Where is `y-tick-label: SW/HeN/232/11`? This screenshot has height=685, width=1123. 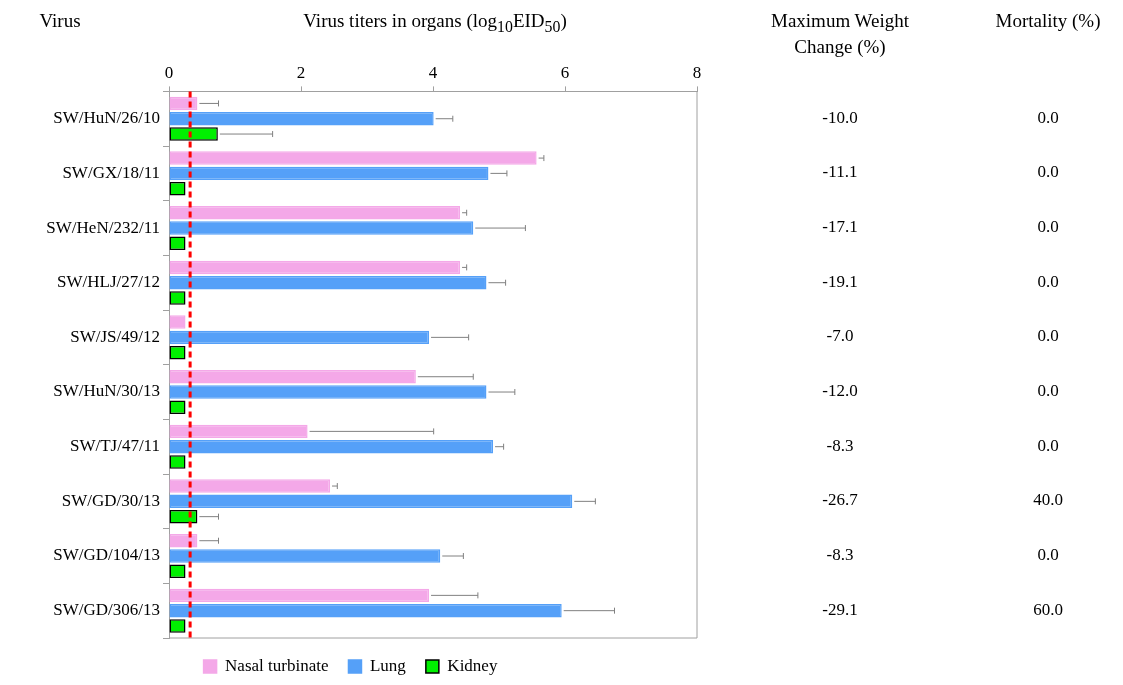
y-tick-label: SW/HeN/232/11 is located at coordinates (103, 227).